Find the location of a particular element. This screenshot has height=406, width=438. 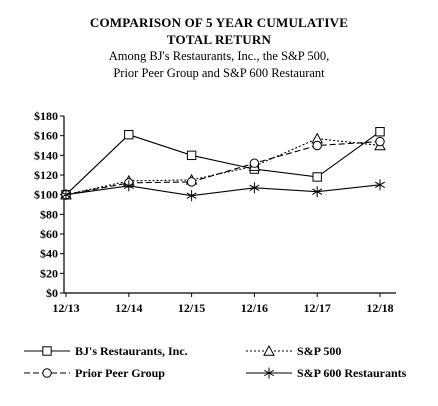

x-tick-label: 12/13 is located at coordinates (65, 308).